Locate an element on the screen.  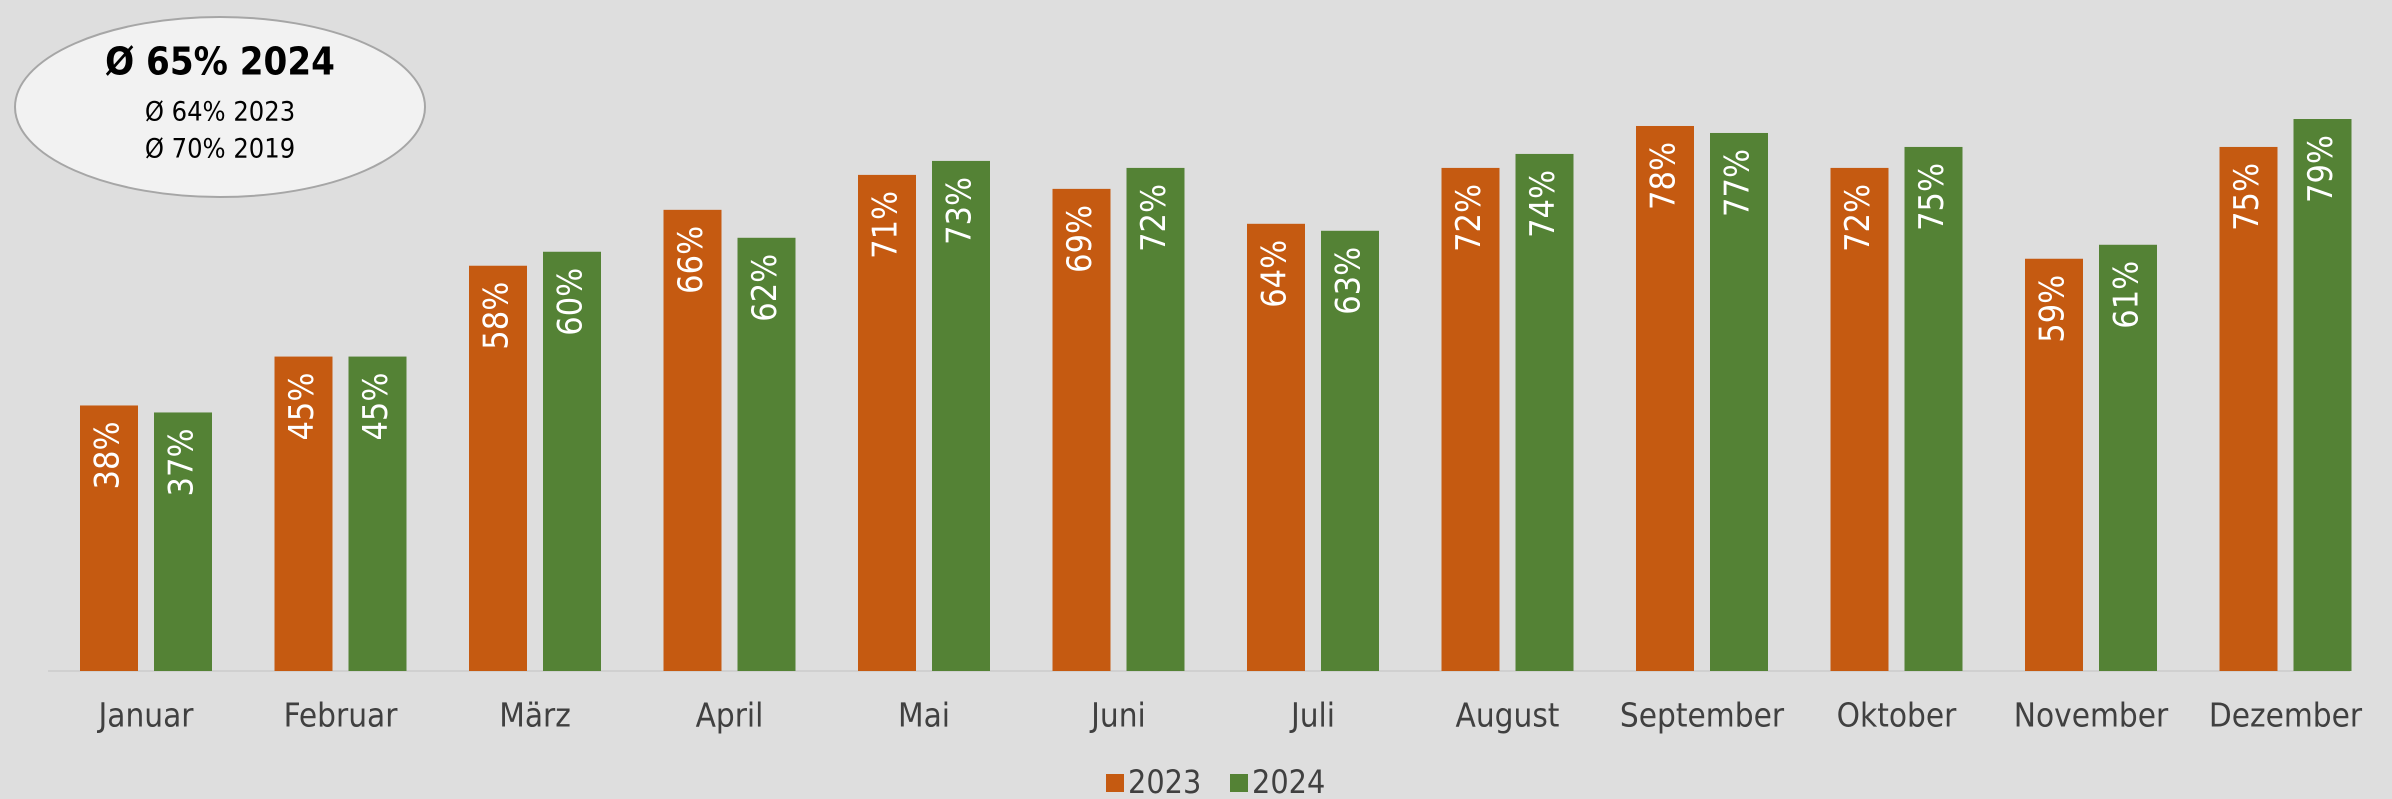
x-tick-label: Februar is located at coordinates (341, 715).